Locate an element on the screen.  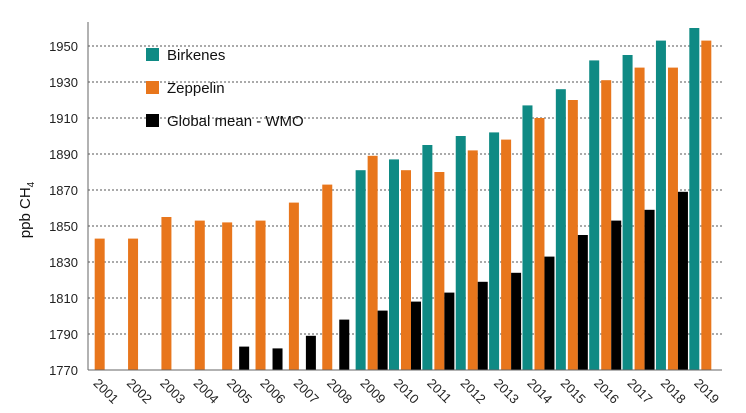
y-tick-label: 1770 is located at coordinates (63, 370).